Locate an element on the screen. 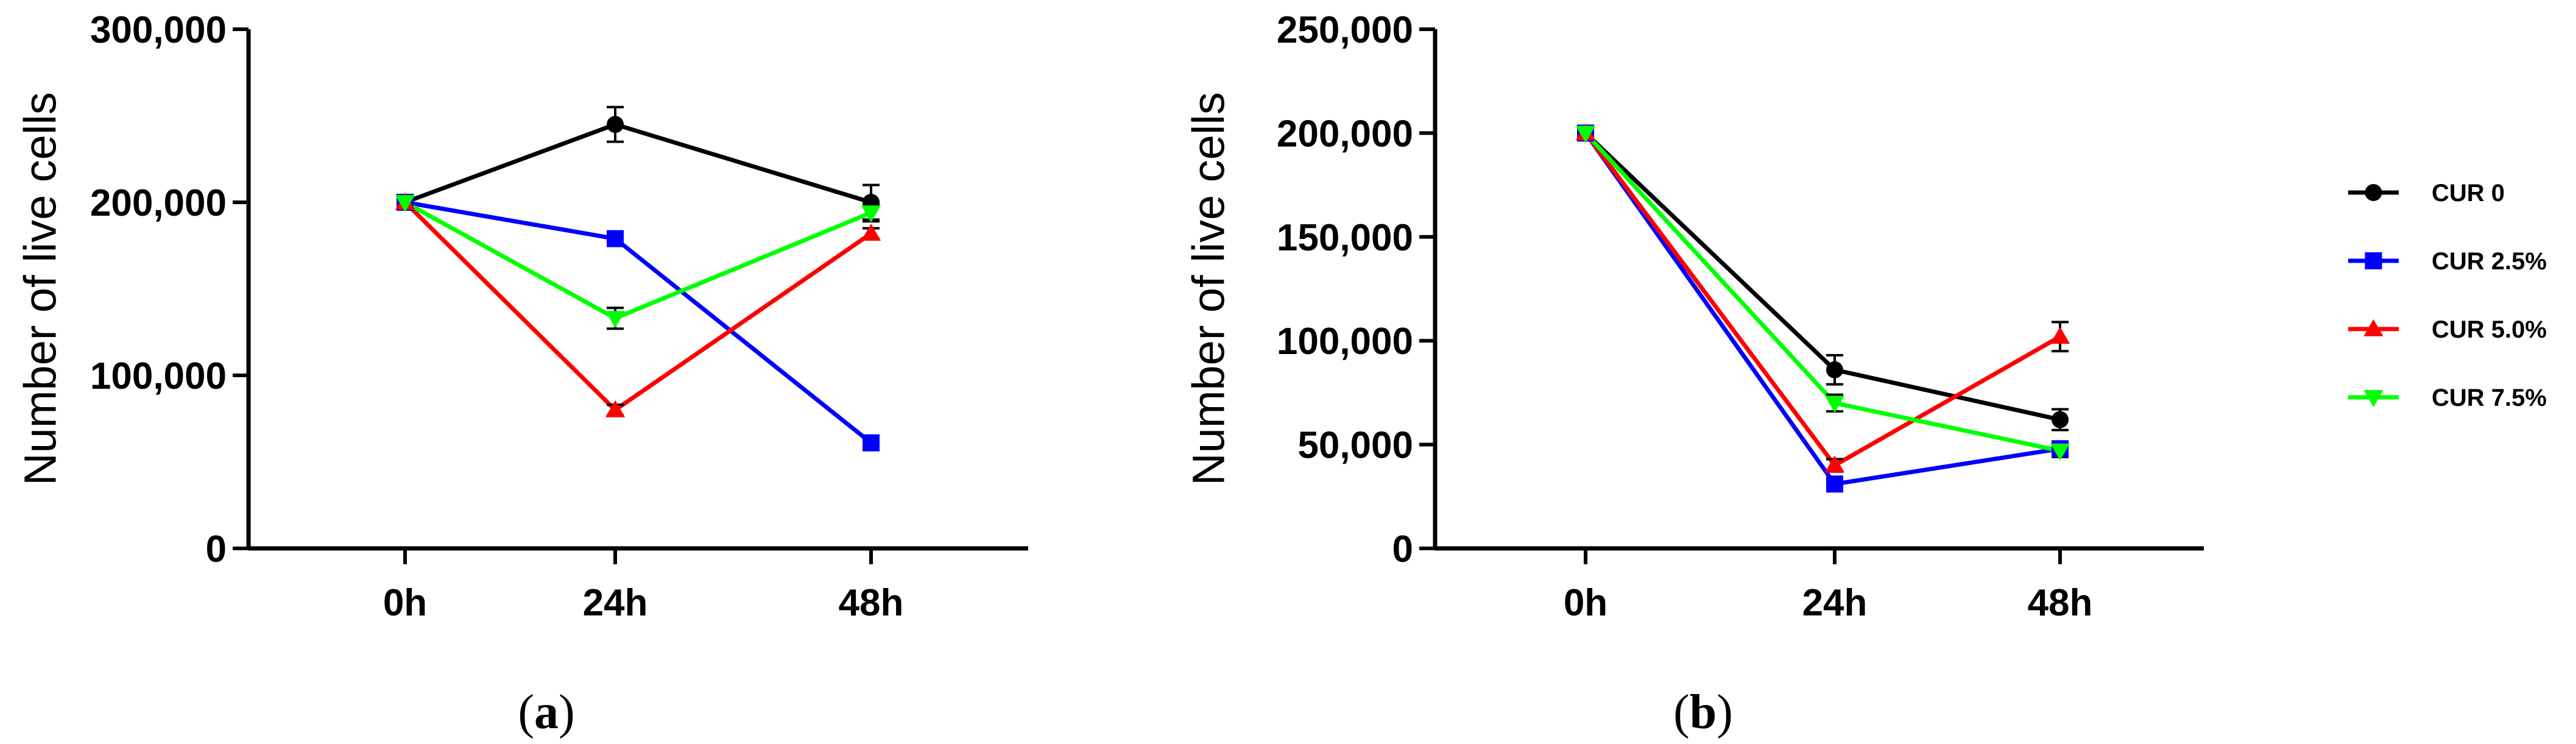 The image size is (2576, 744). legend-label: CUR 5.0% is located at coordinates (2489, 329).